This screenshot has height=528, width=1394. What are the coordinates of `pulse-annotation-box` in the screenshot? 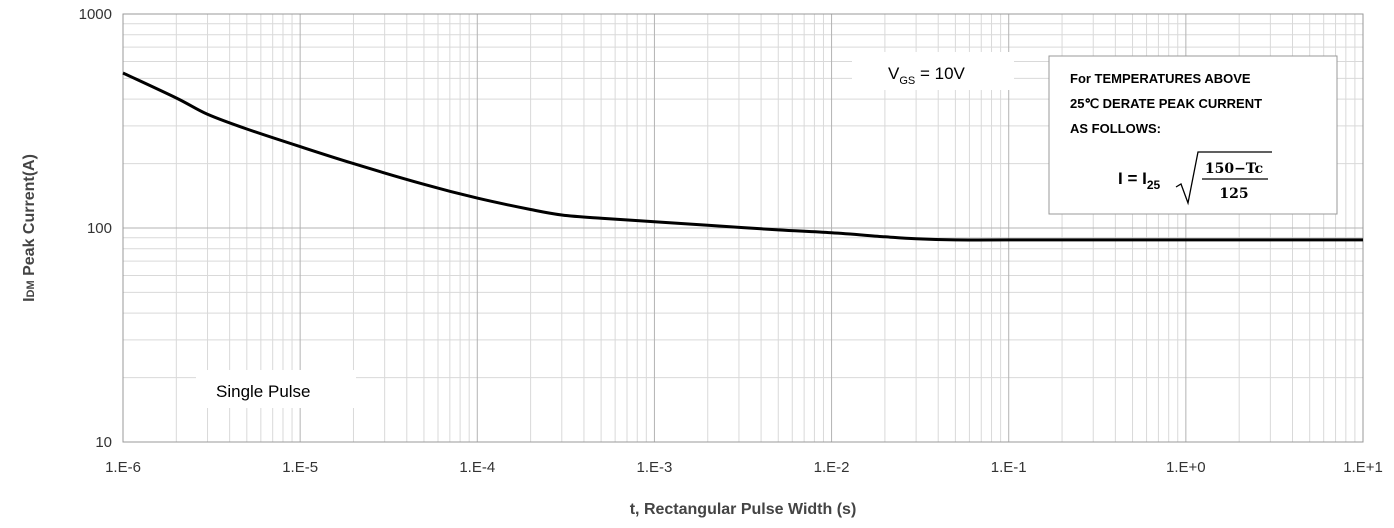 It's located at (276, 389).